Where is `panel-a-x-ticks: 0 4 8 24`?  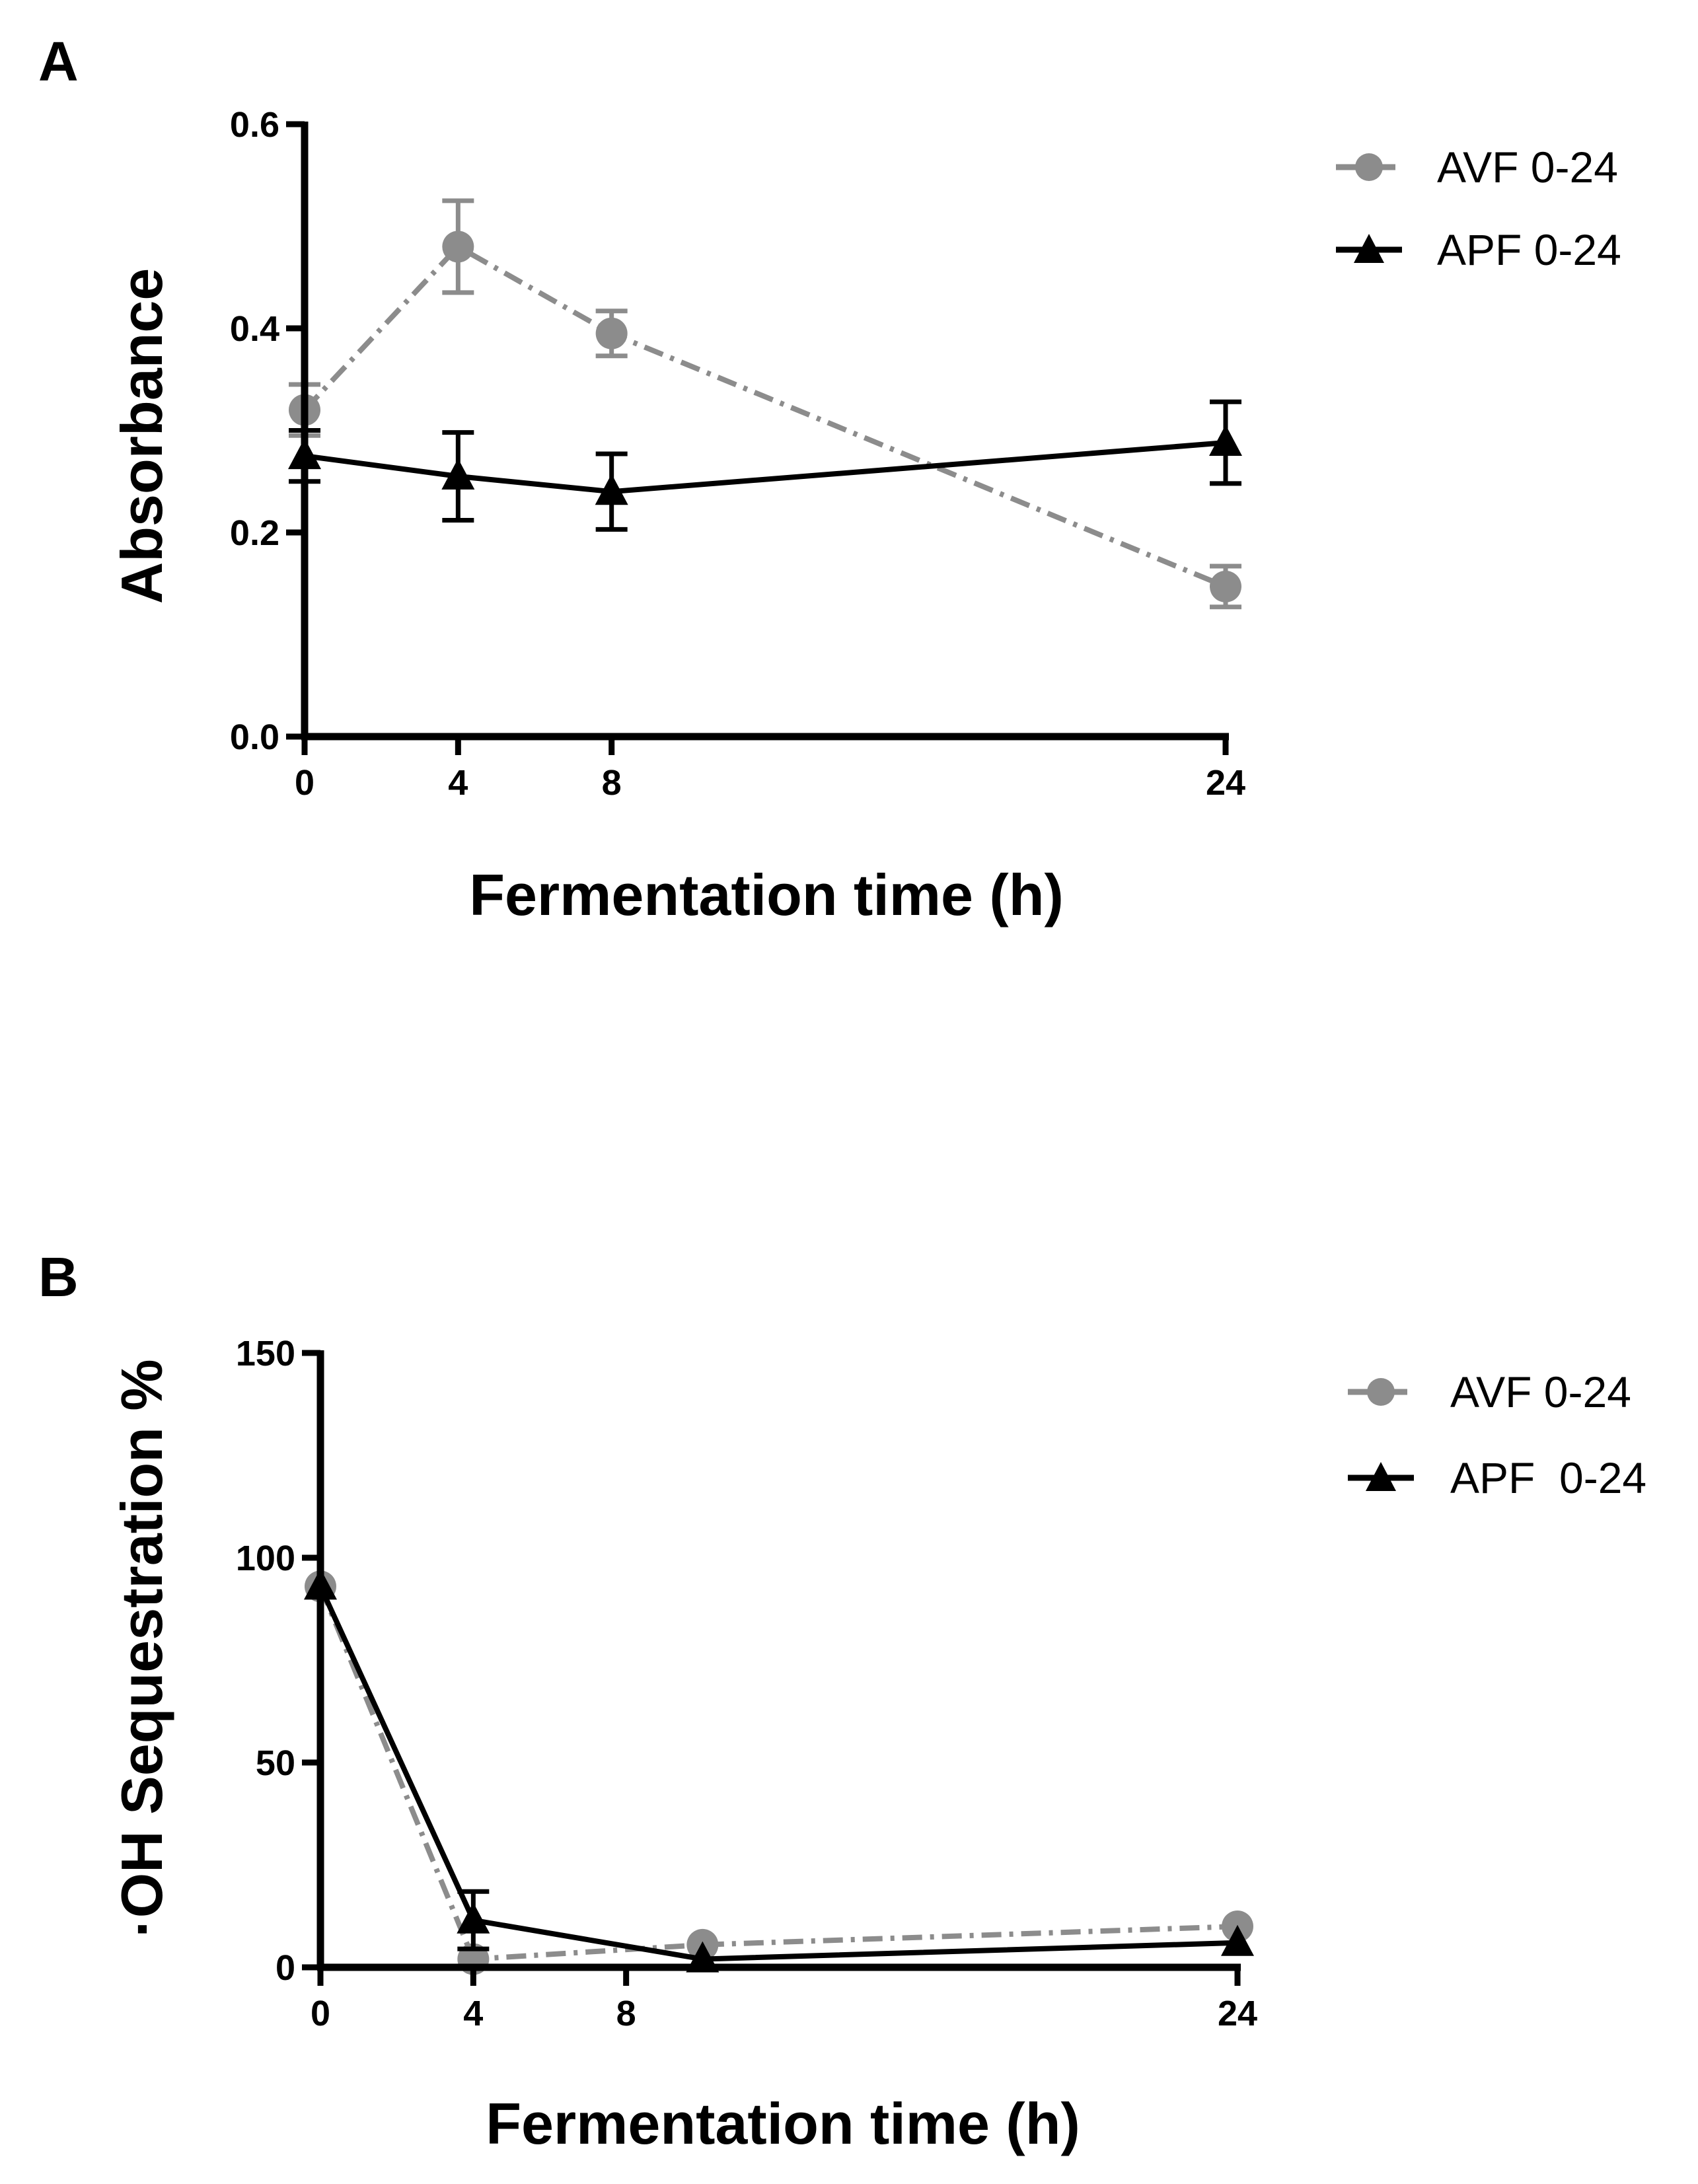 panel-a-x-ticks: 0 4 8 24 is located at coordinates (770, 770).